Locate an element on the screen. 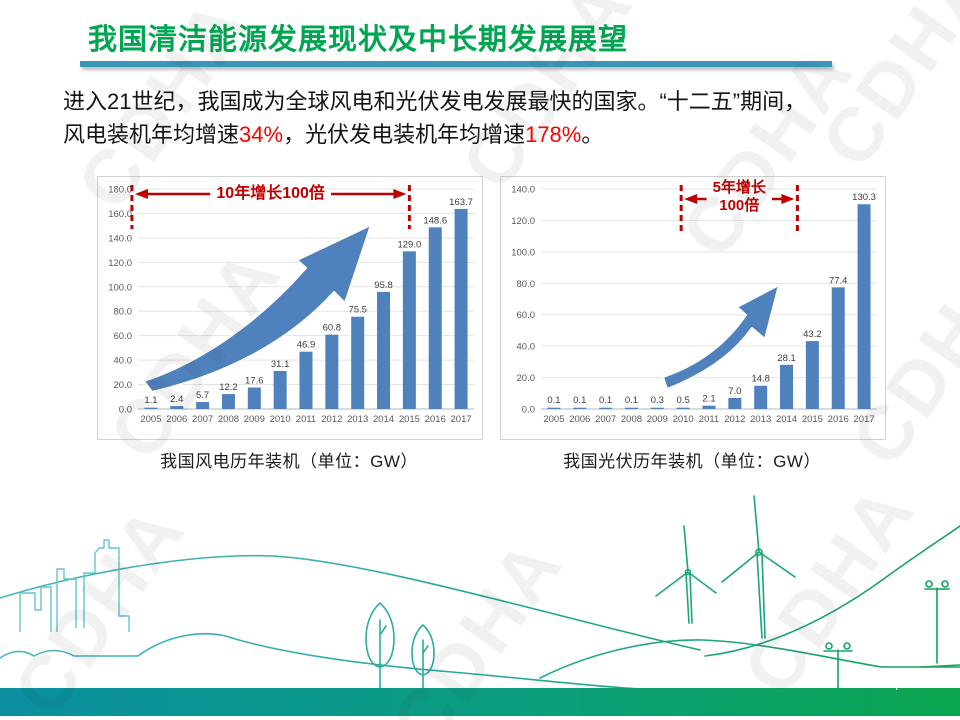  bar-value-label: 7.0 is located at coordinates (734, 391).